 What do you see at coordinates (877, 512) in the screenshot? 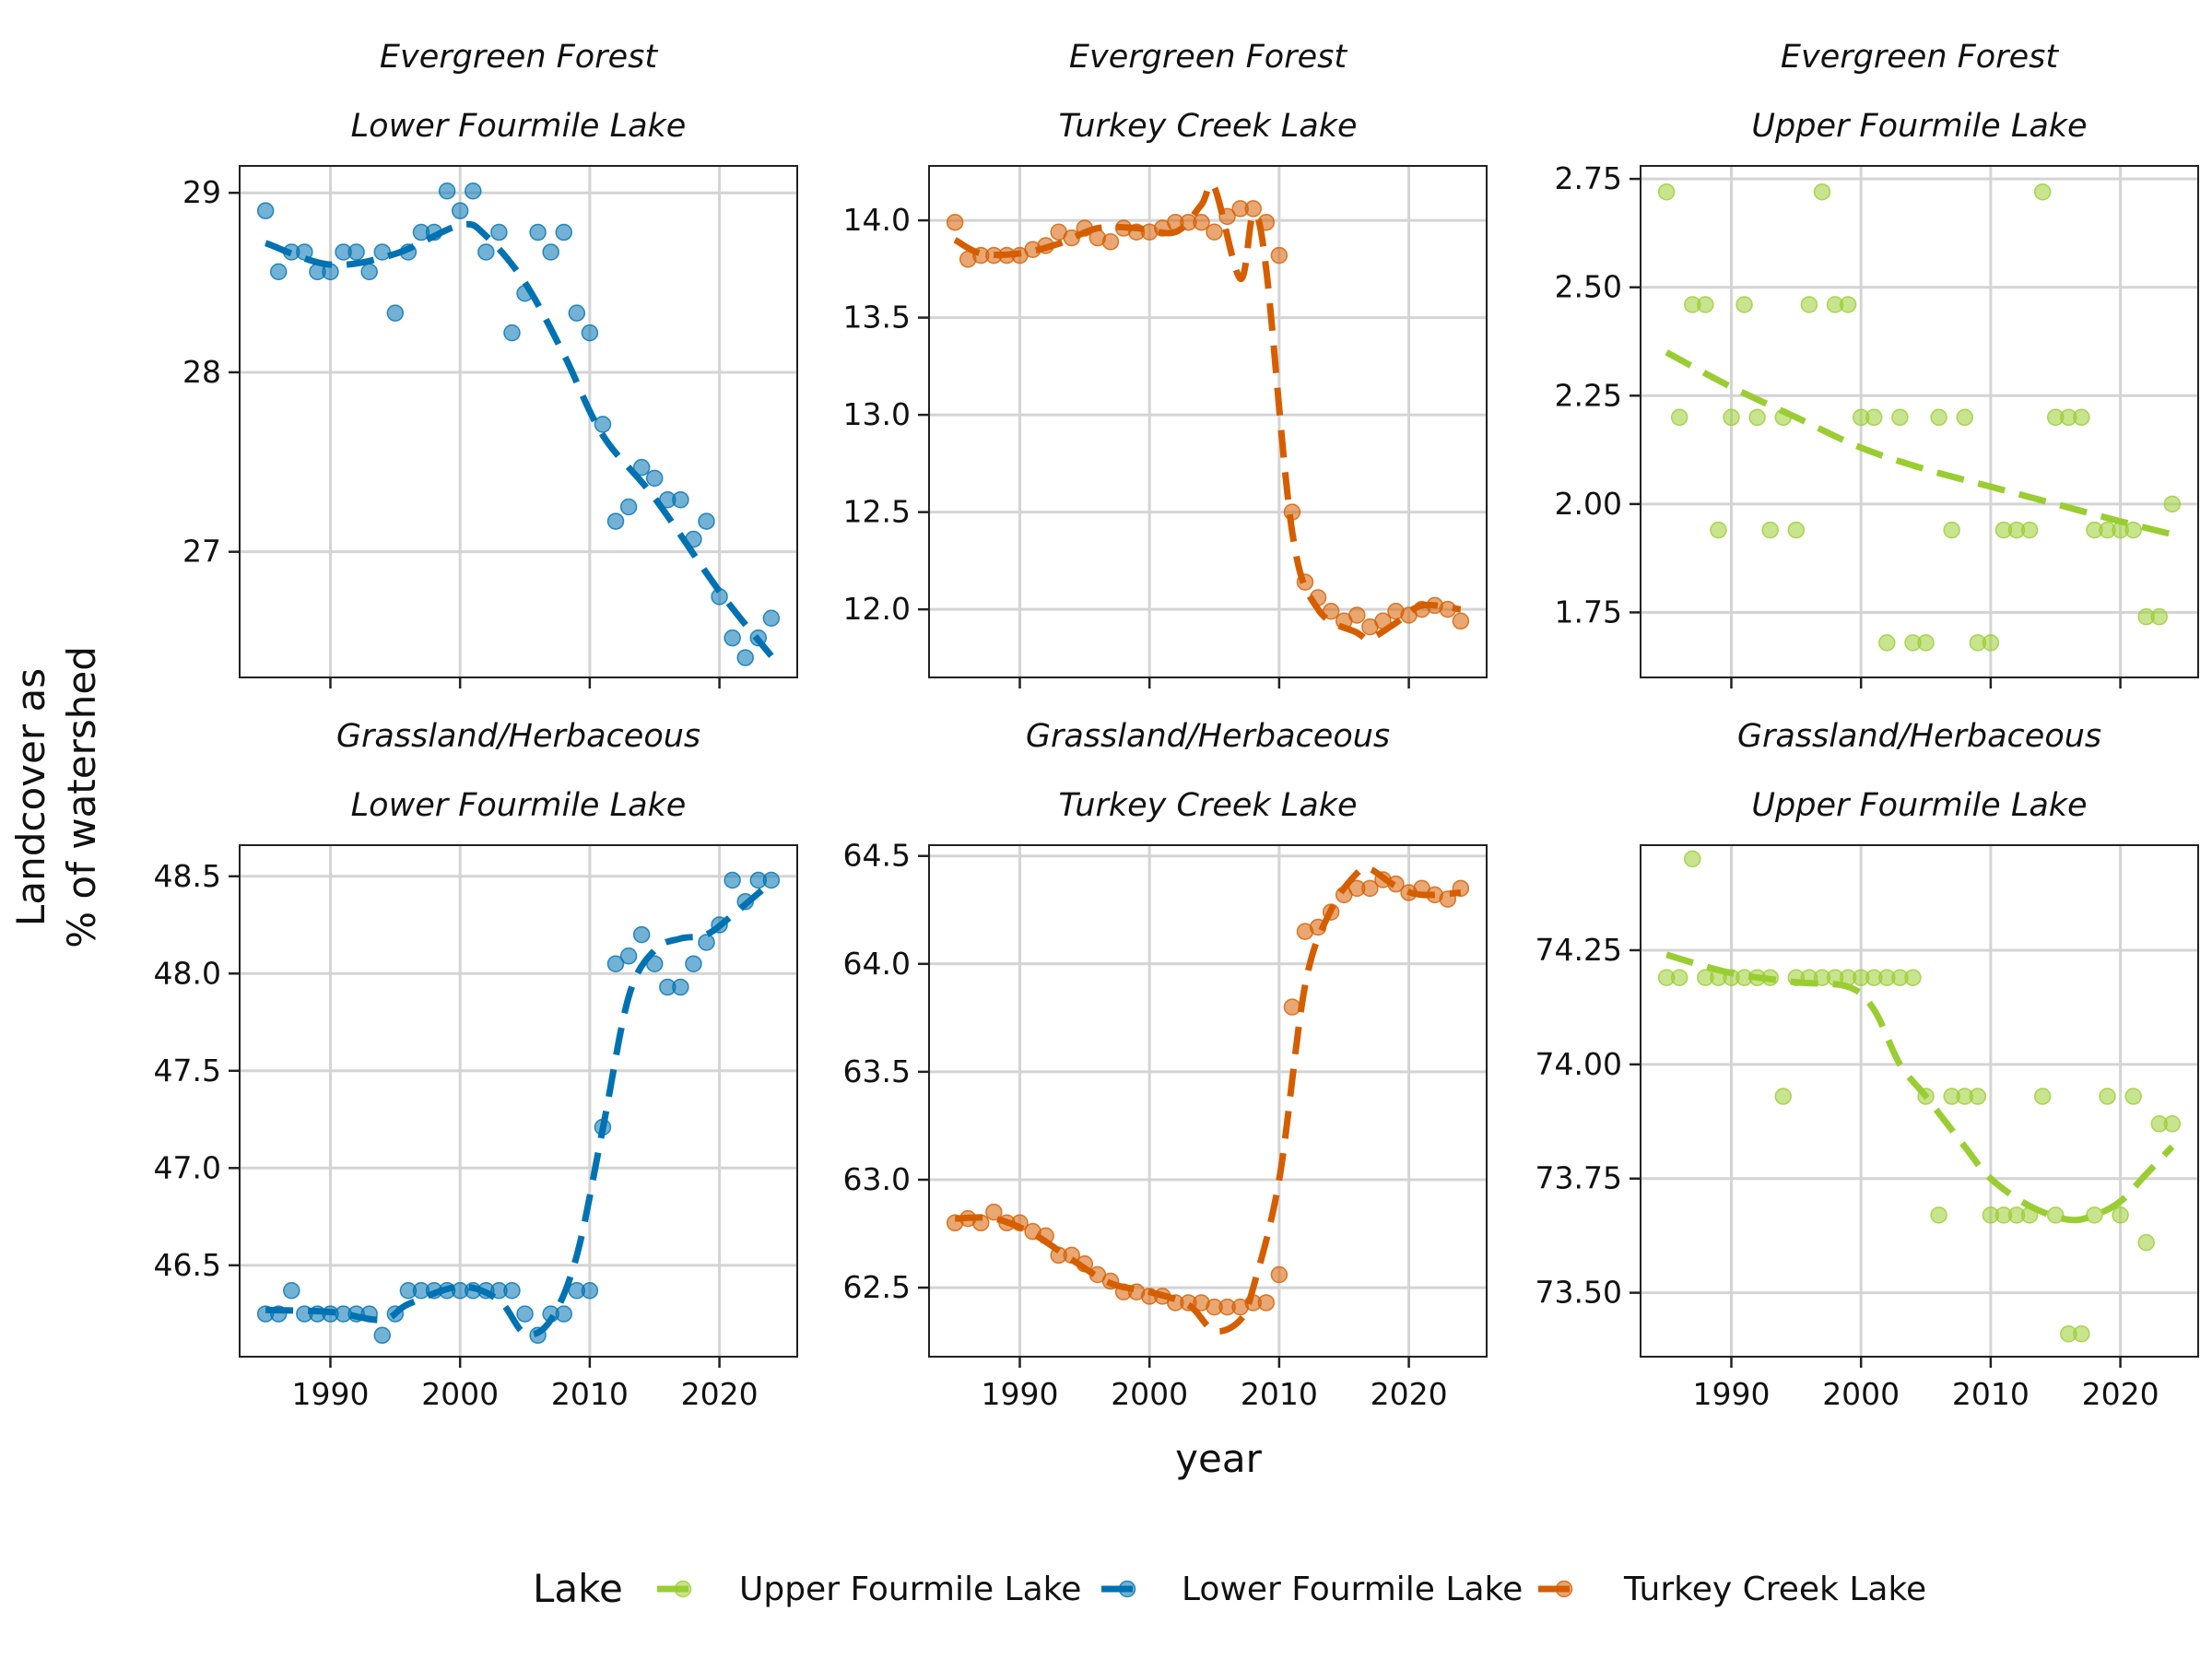
I see `y-tick-label: 12.5` at bounding box center [877, 512].